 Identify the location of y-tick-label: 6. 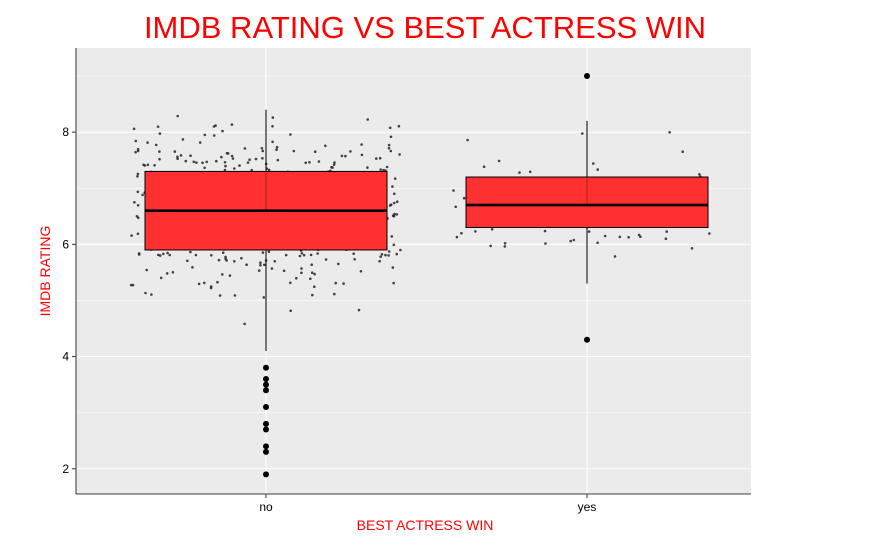
(65, 244).